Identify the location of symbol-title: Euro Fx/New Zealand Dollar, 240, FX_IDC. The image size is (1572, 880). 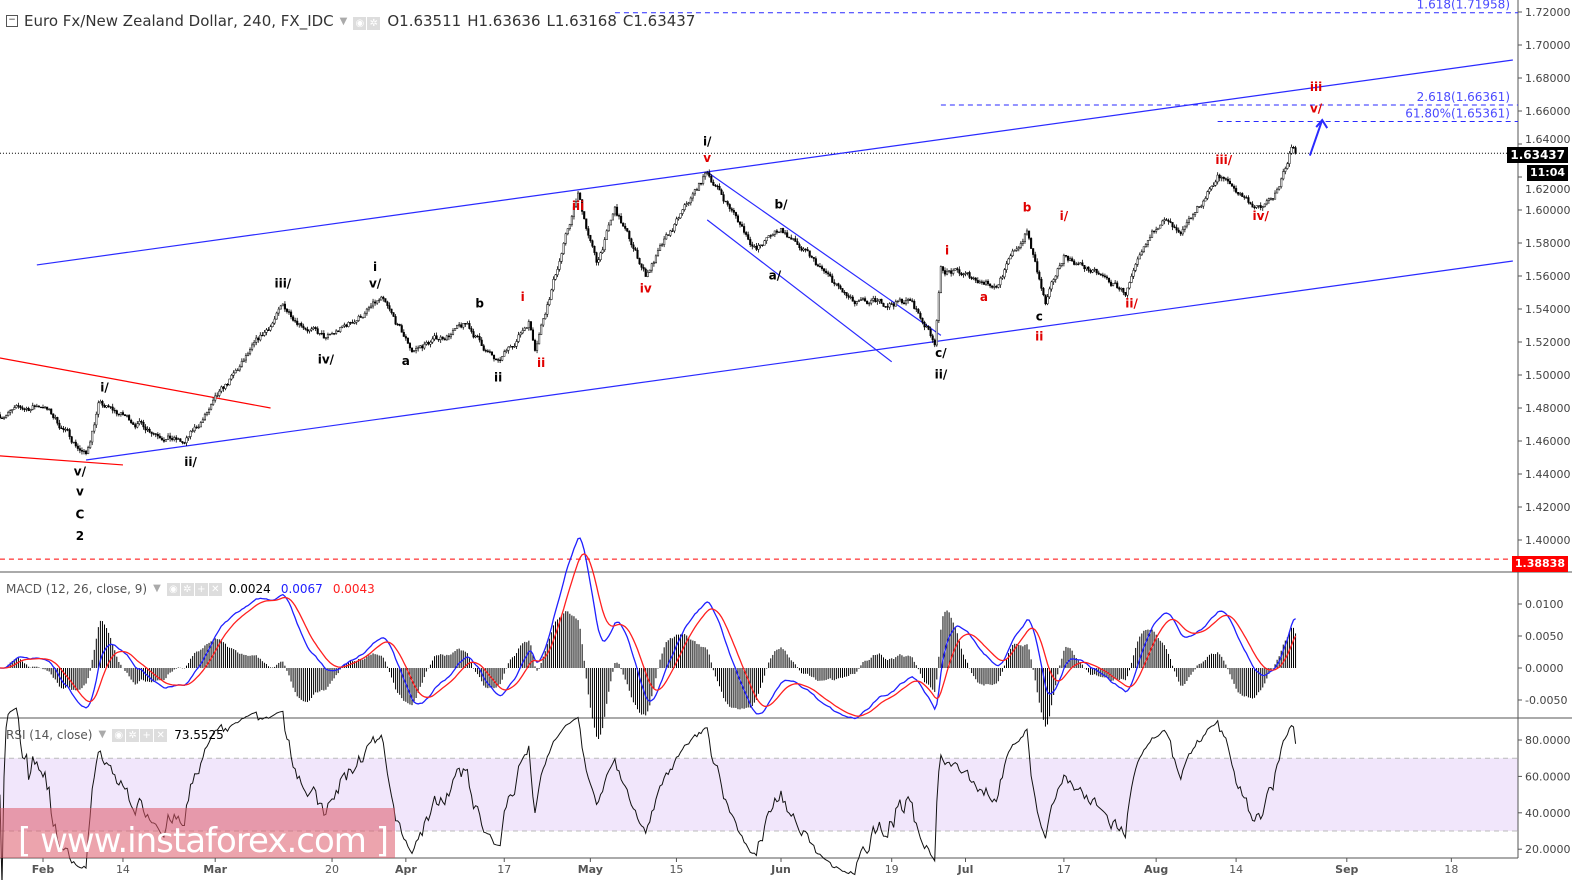
(179, 21).